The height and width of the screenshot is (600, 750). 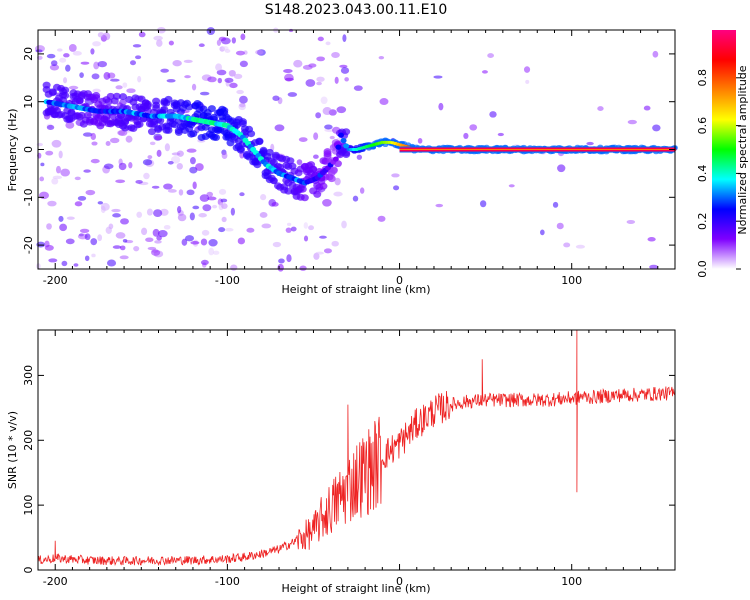 What do you see at coordinates (28, 505) in the screenshot?
I see `snr-y-tick-label: 100` at bounding box center [28, 505].